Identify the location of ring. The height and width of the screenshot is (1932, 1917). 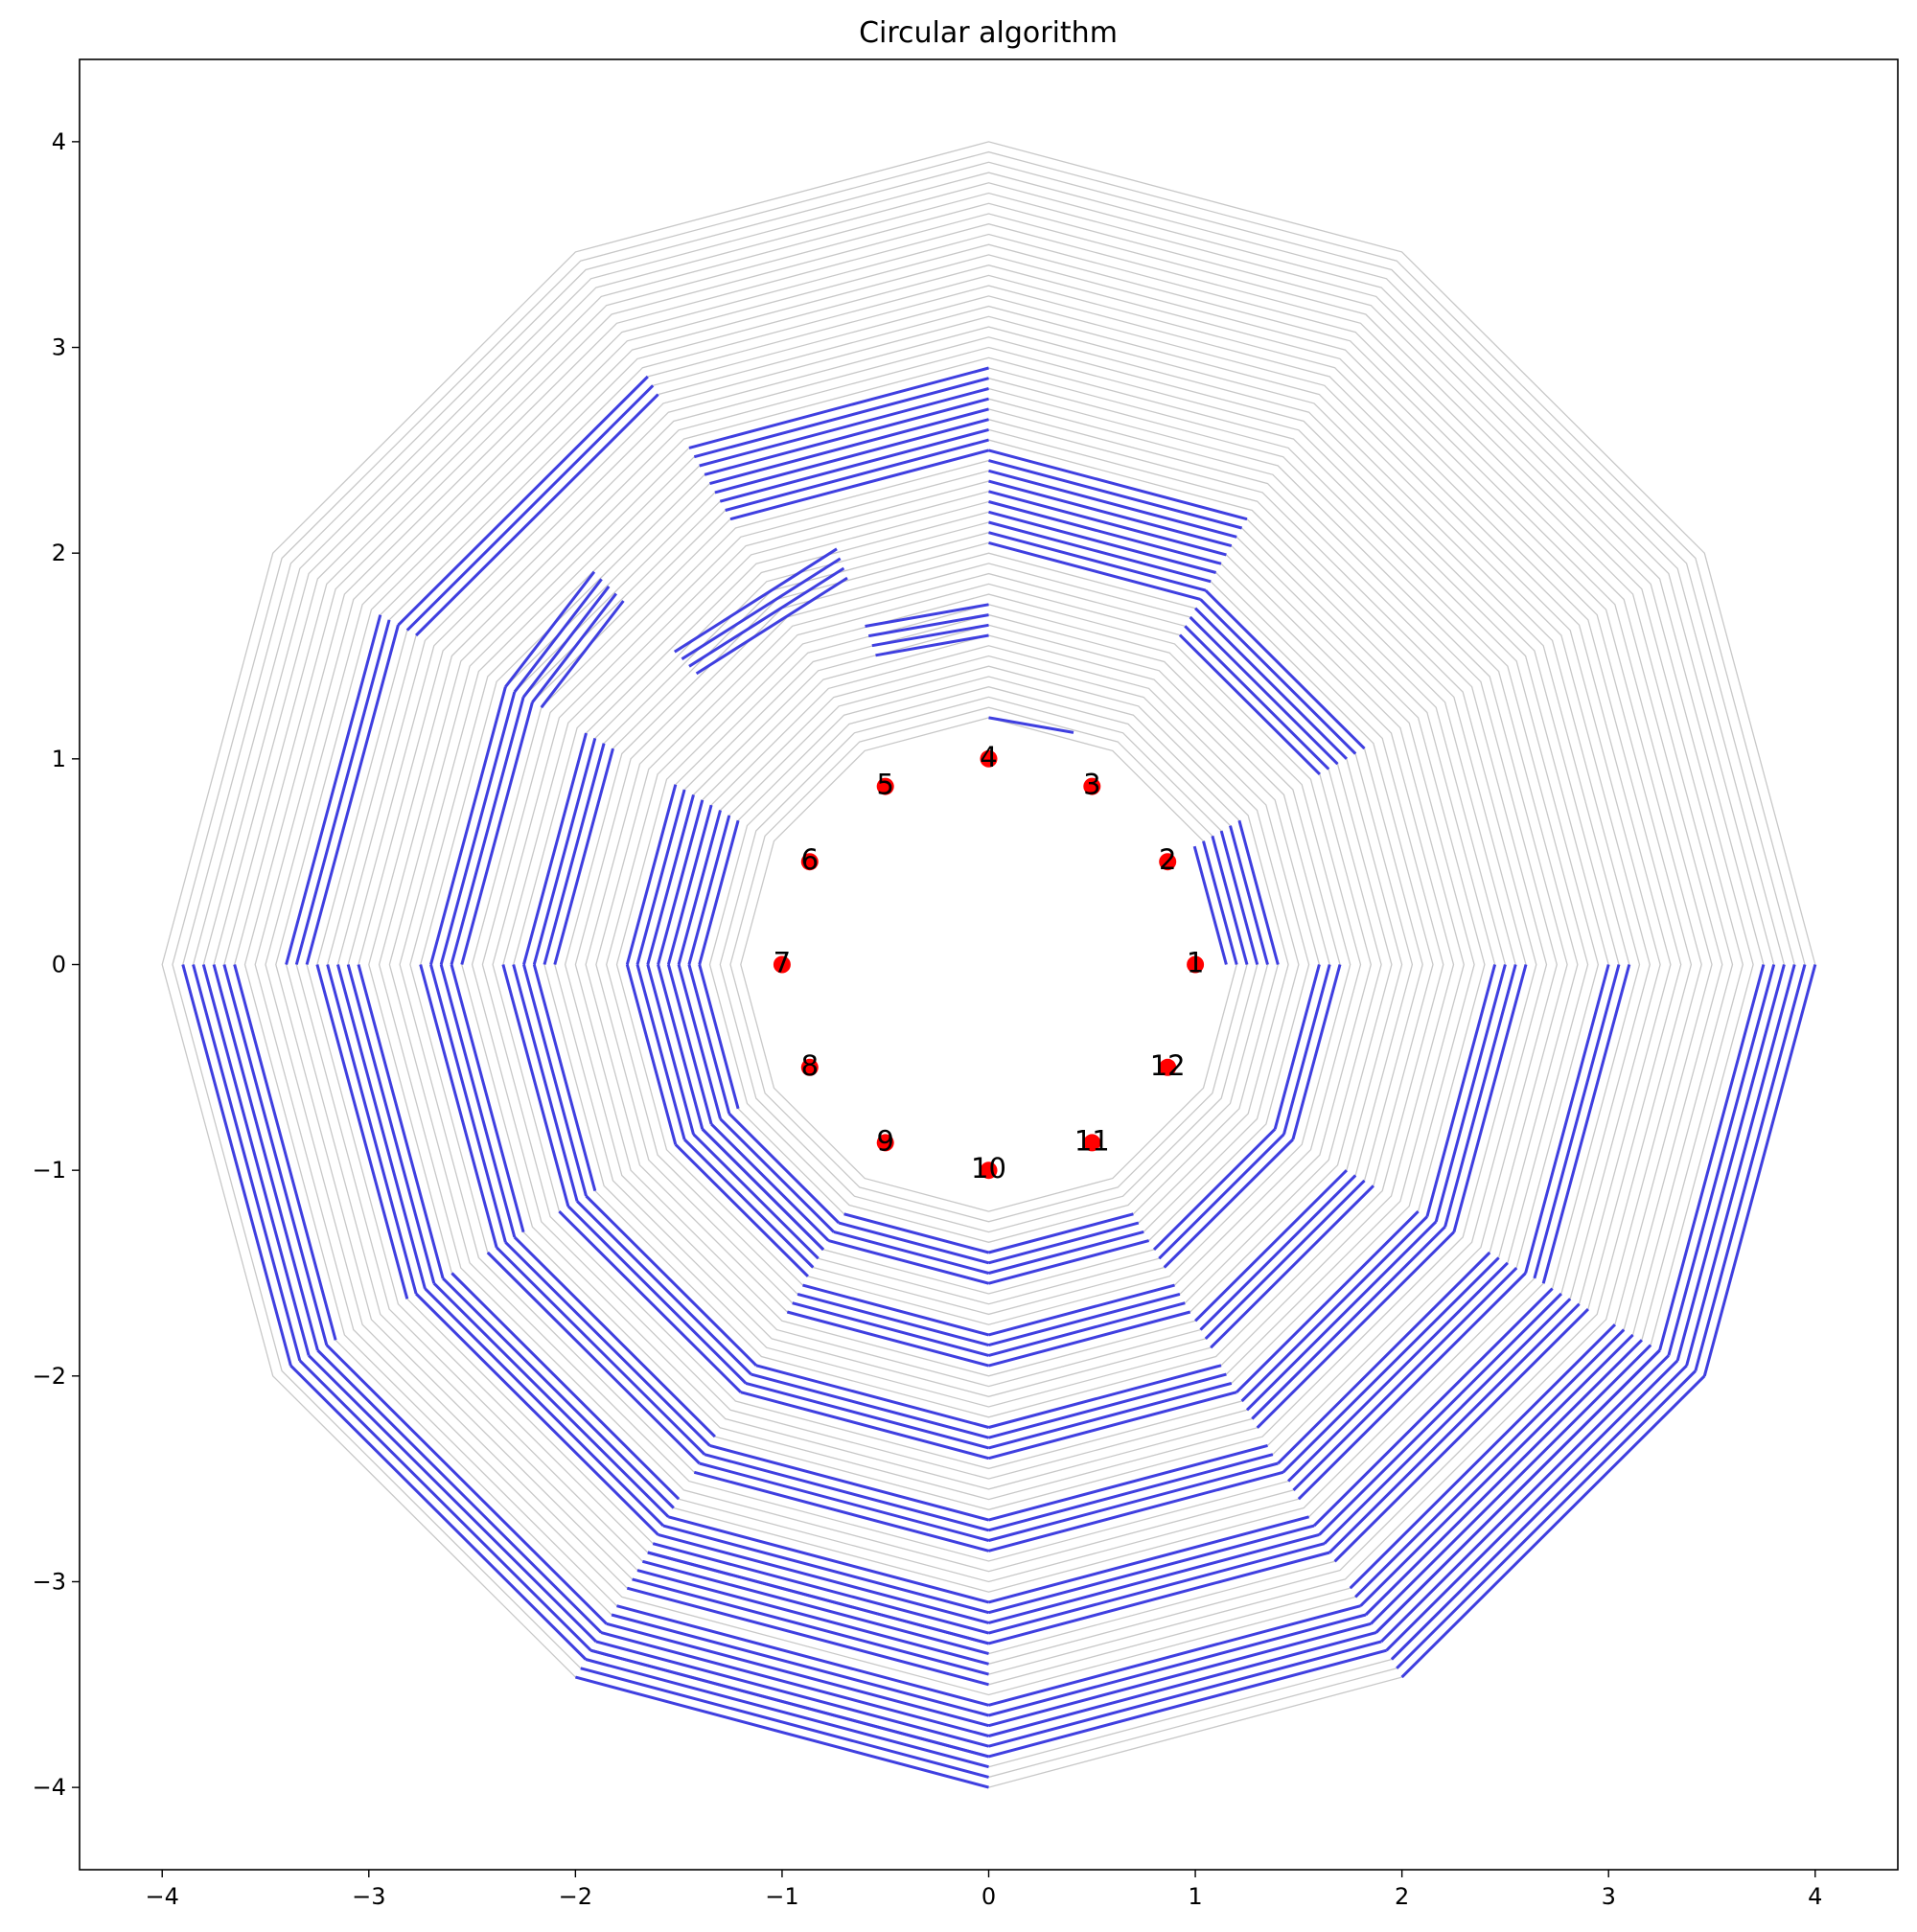
(989, 964).